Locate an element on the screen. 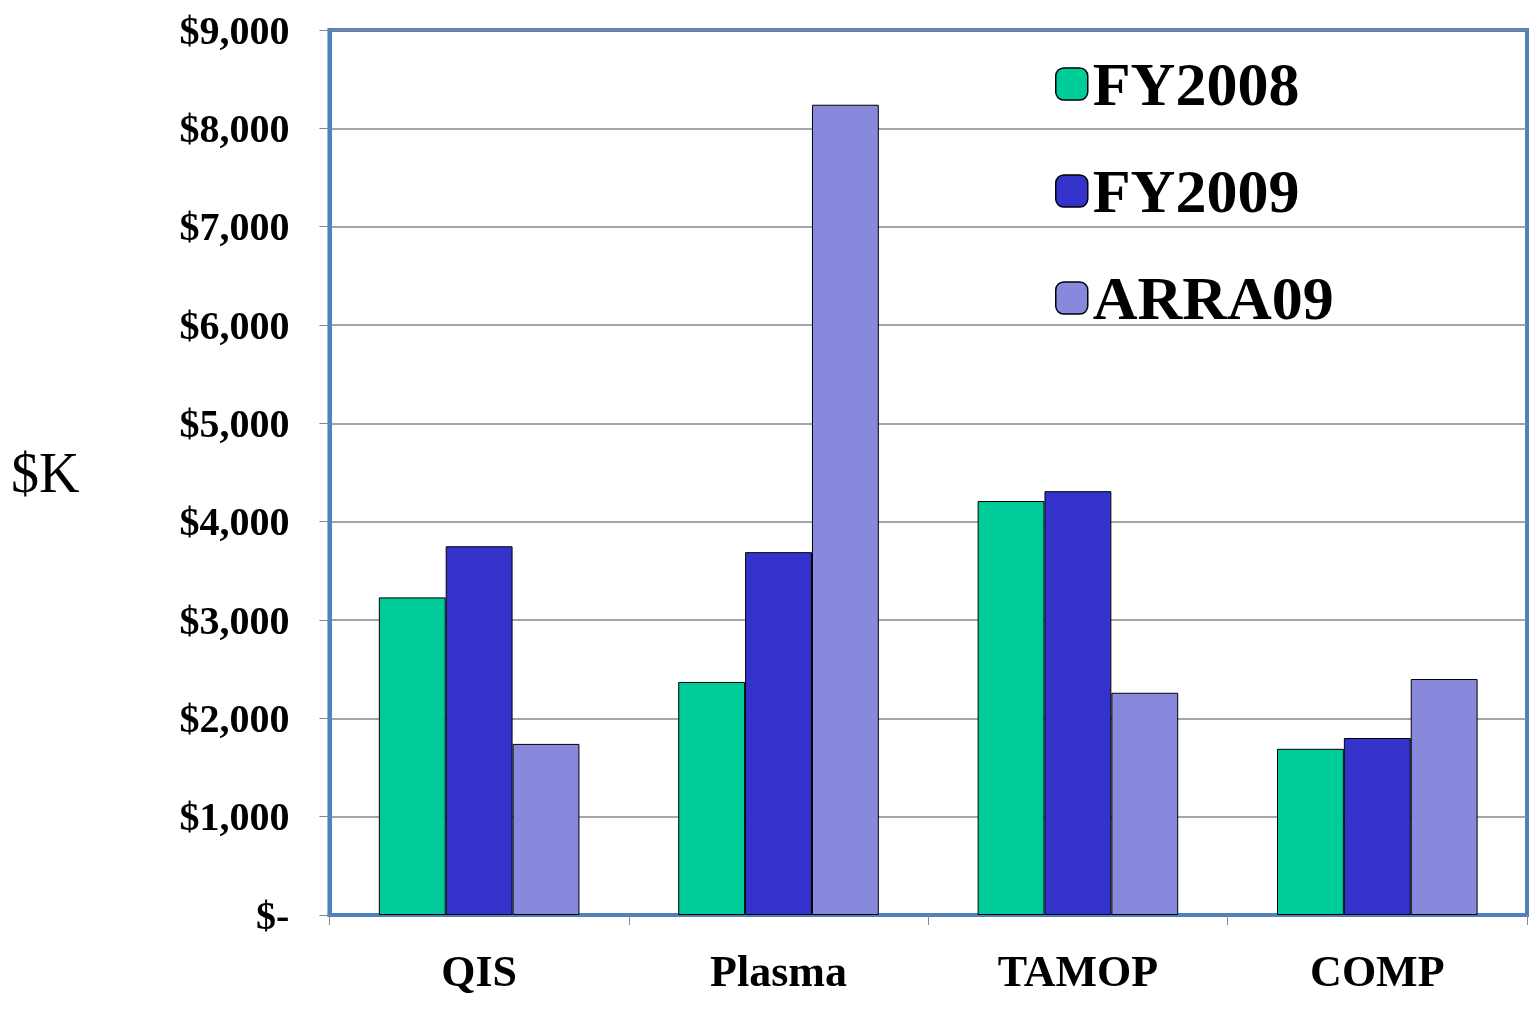 This screenshot has width=1537, height=1018. legend-label: FY2009 is located at coordinates (1196, 191).